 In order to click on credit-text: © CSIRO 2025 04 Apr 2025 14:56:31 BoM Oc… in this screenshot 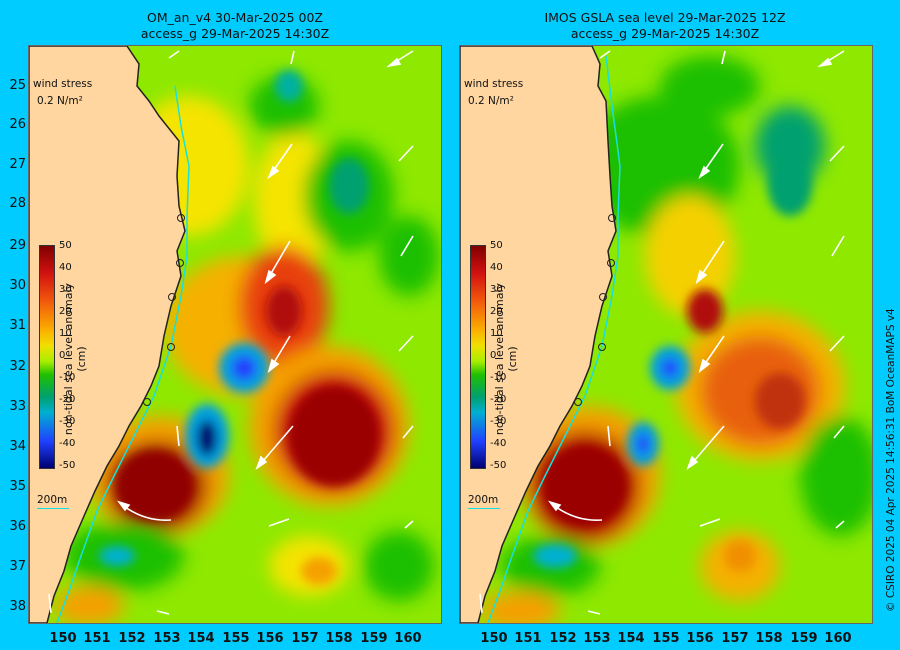, I will do `click(891, 460)`.